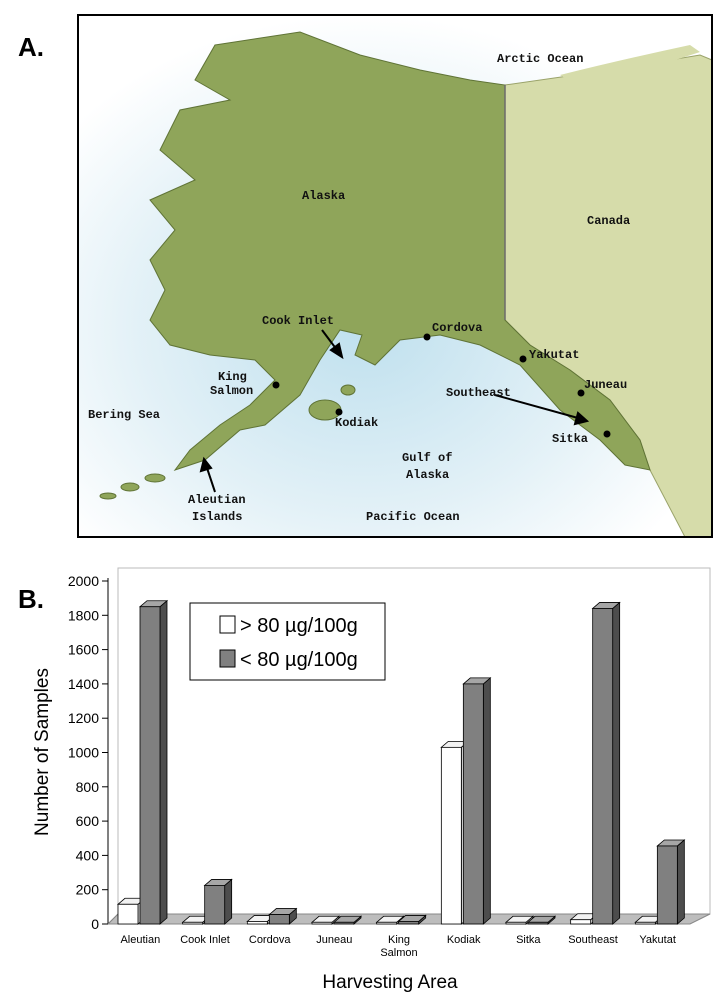 The height and width of the screenshot is (1000, 727). Describe the element at coordinates (140, 940) in the screenshot. I see `x-tick-label: Aleutian` at that location.